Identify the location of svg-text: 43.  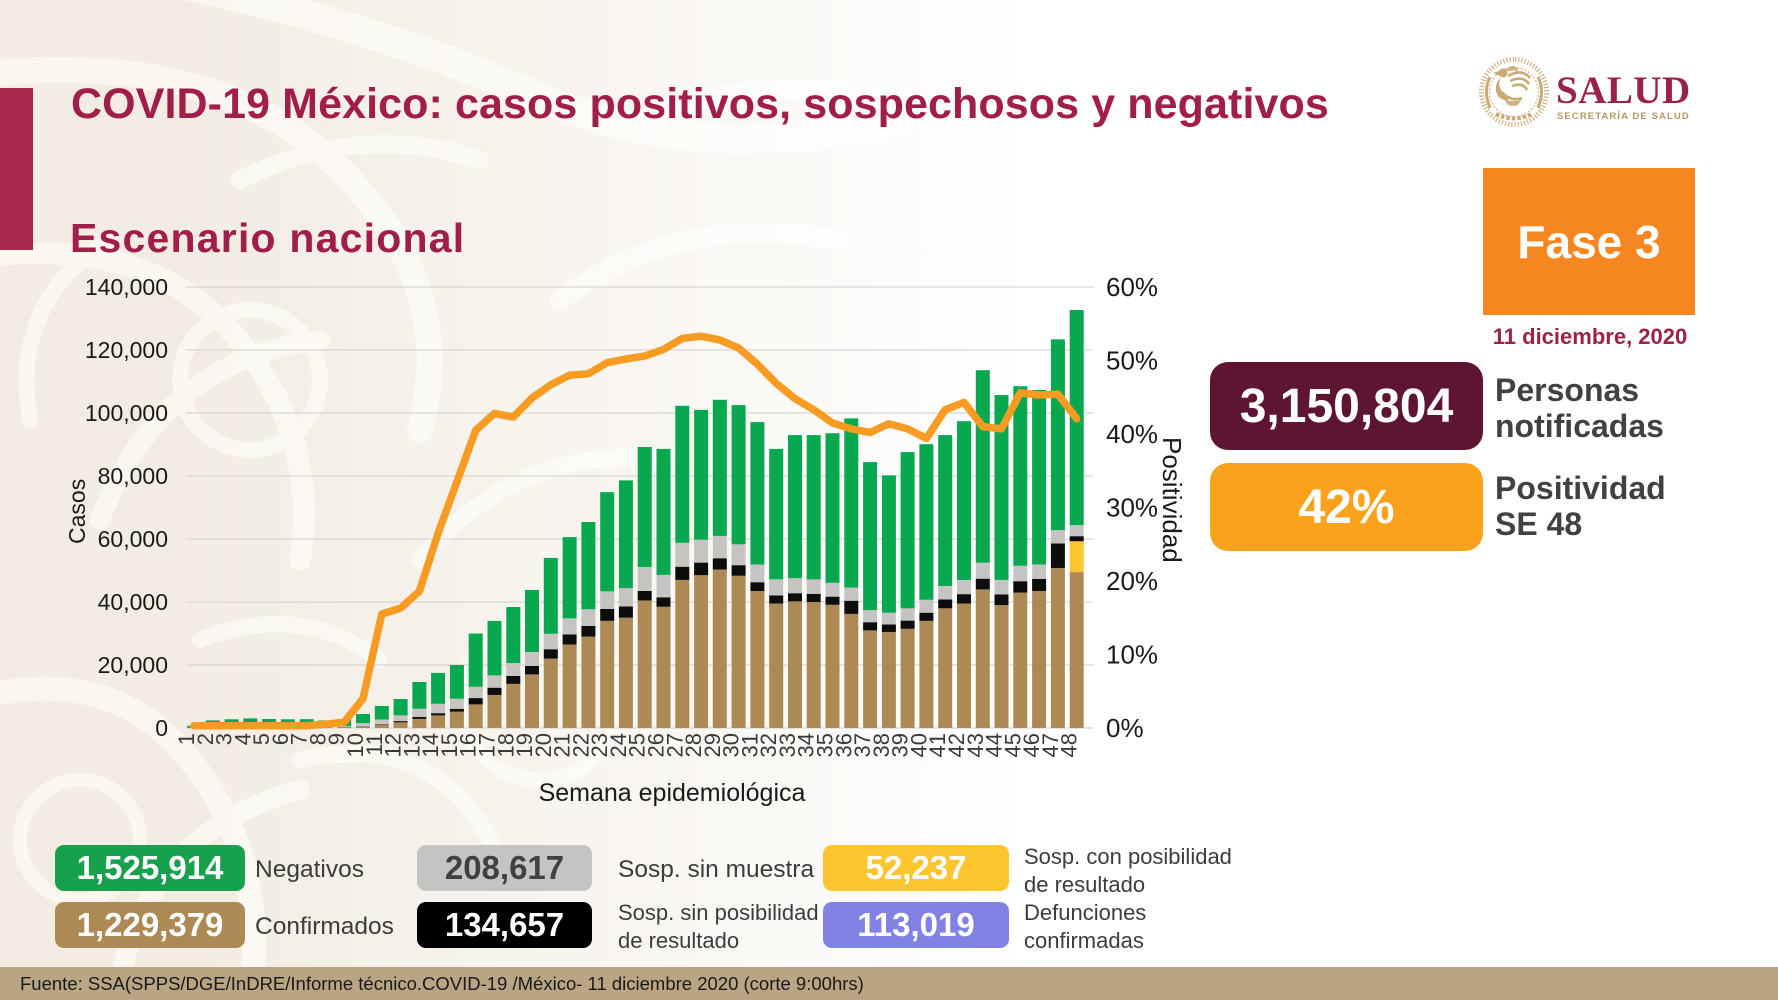
(975, 745).